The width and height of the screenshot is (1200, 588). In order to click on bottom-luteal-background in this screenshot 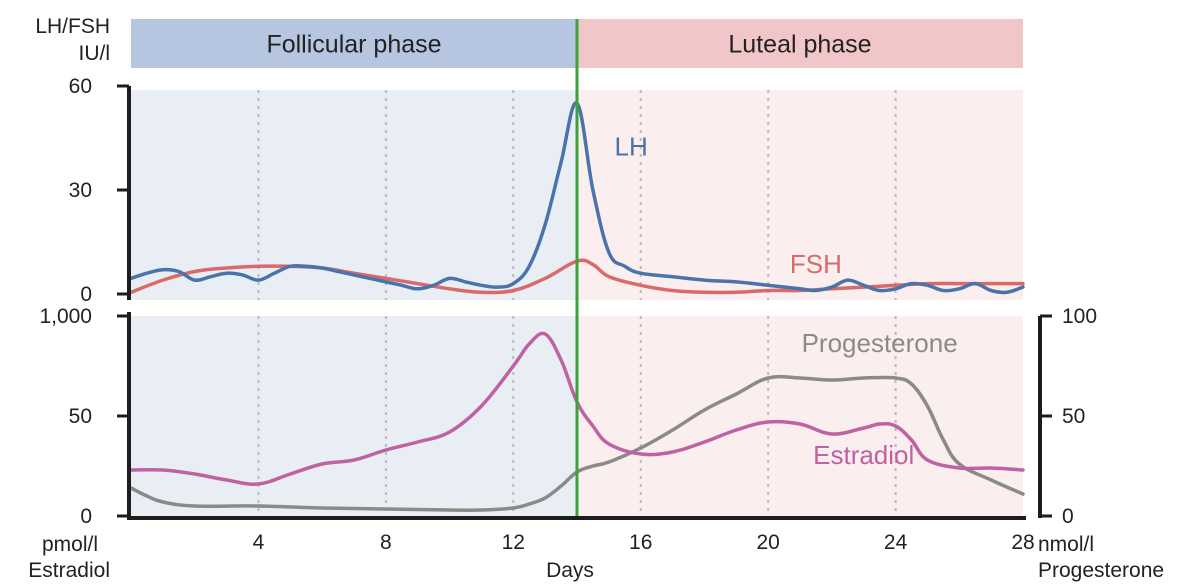, I will do `click(800, 417)`.